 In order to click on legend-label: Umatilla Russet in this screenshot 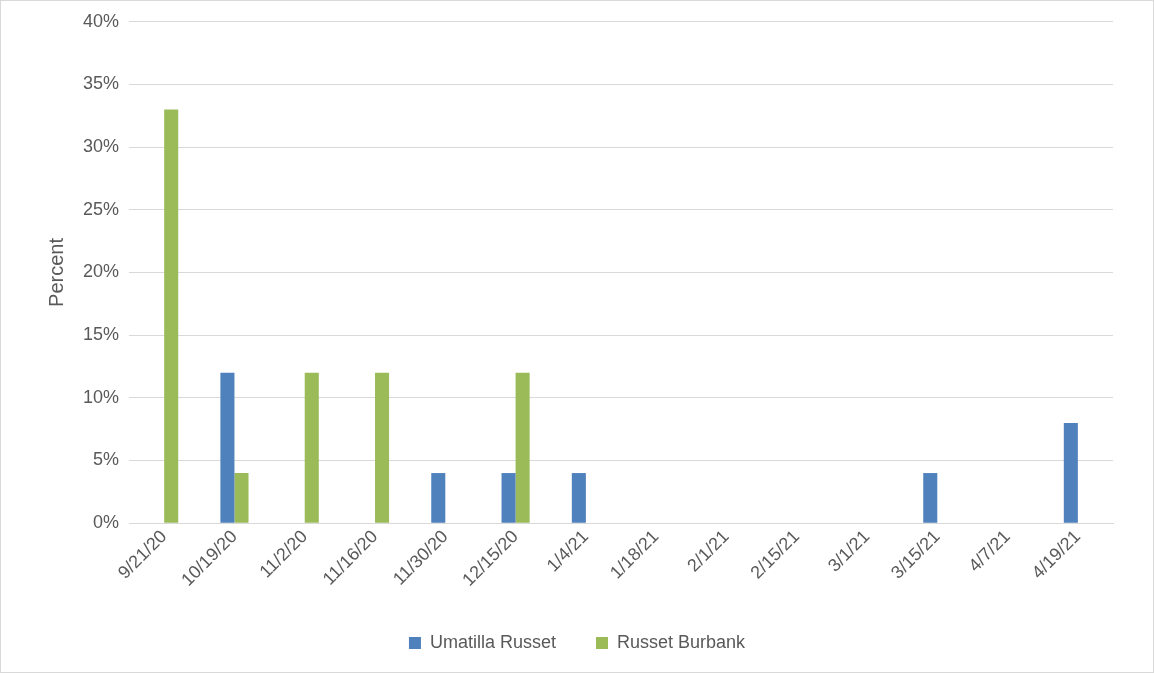, I will do `click(492, 641)`.